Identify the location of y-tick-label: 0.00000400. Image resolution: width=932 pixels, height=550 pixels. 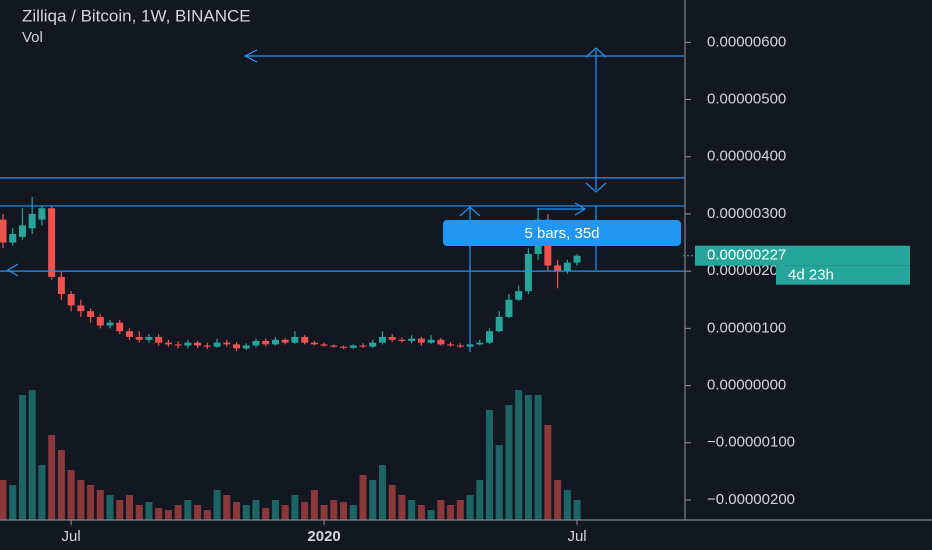
(746, 156).